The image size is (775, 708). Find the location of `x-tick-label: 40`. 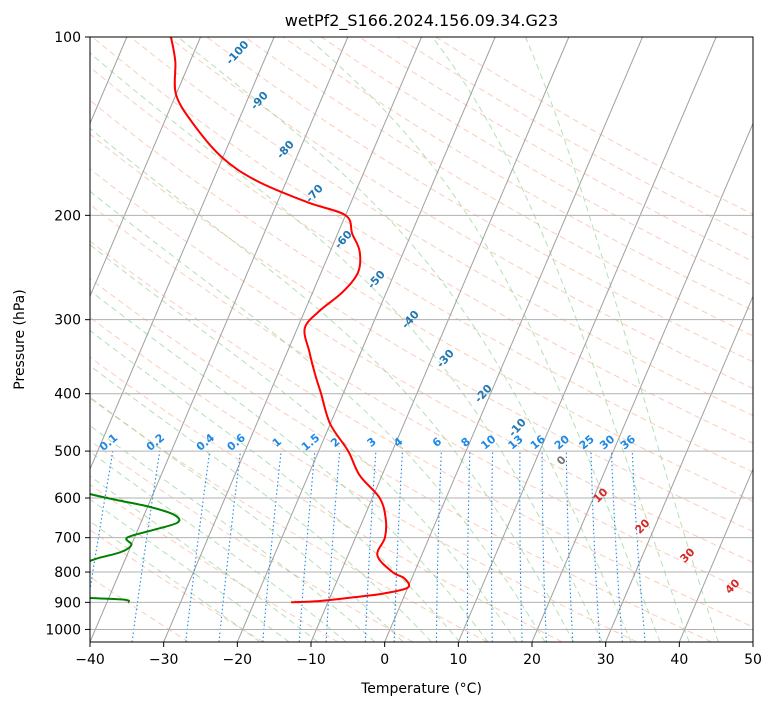

x-tick-label: 40 is located at coordinates (679, 660).